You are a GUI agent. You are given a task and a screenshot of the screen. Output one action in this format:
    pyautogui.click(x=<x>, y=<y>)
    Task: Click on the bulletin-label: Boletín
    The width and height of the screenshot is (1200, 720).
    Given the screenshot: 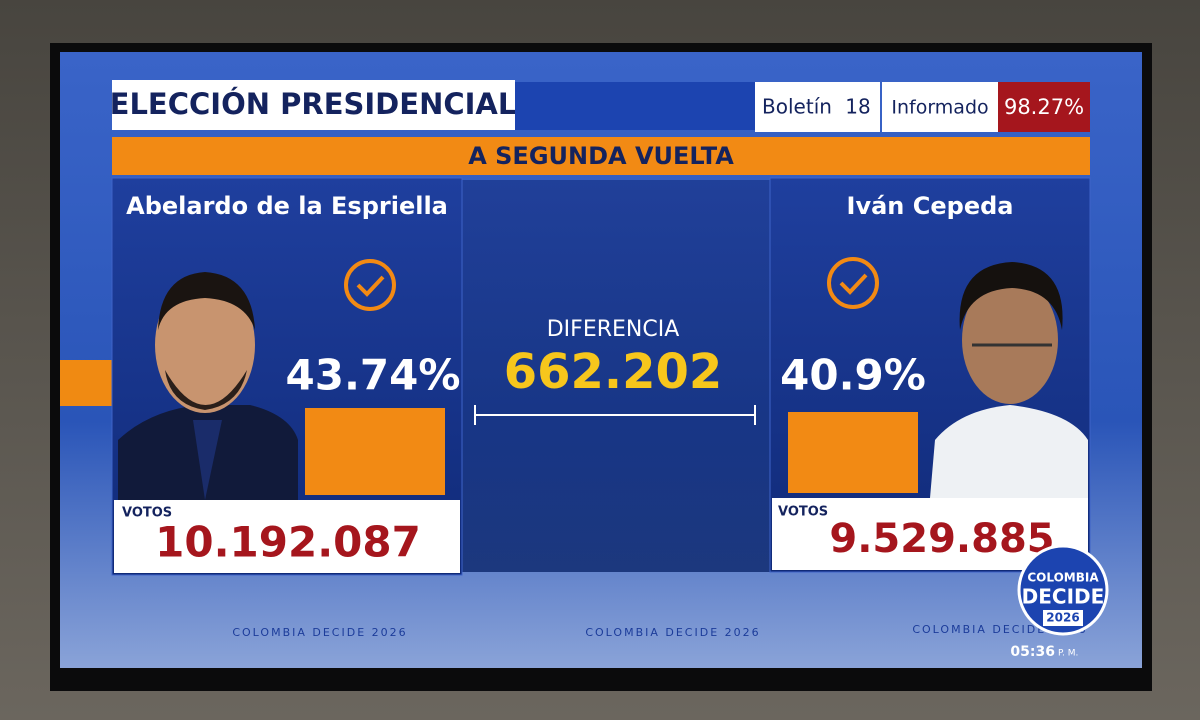 What is the action you would take?
    pyautogui.click(x=797, y=107)
    